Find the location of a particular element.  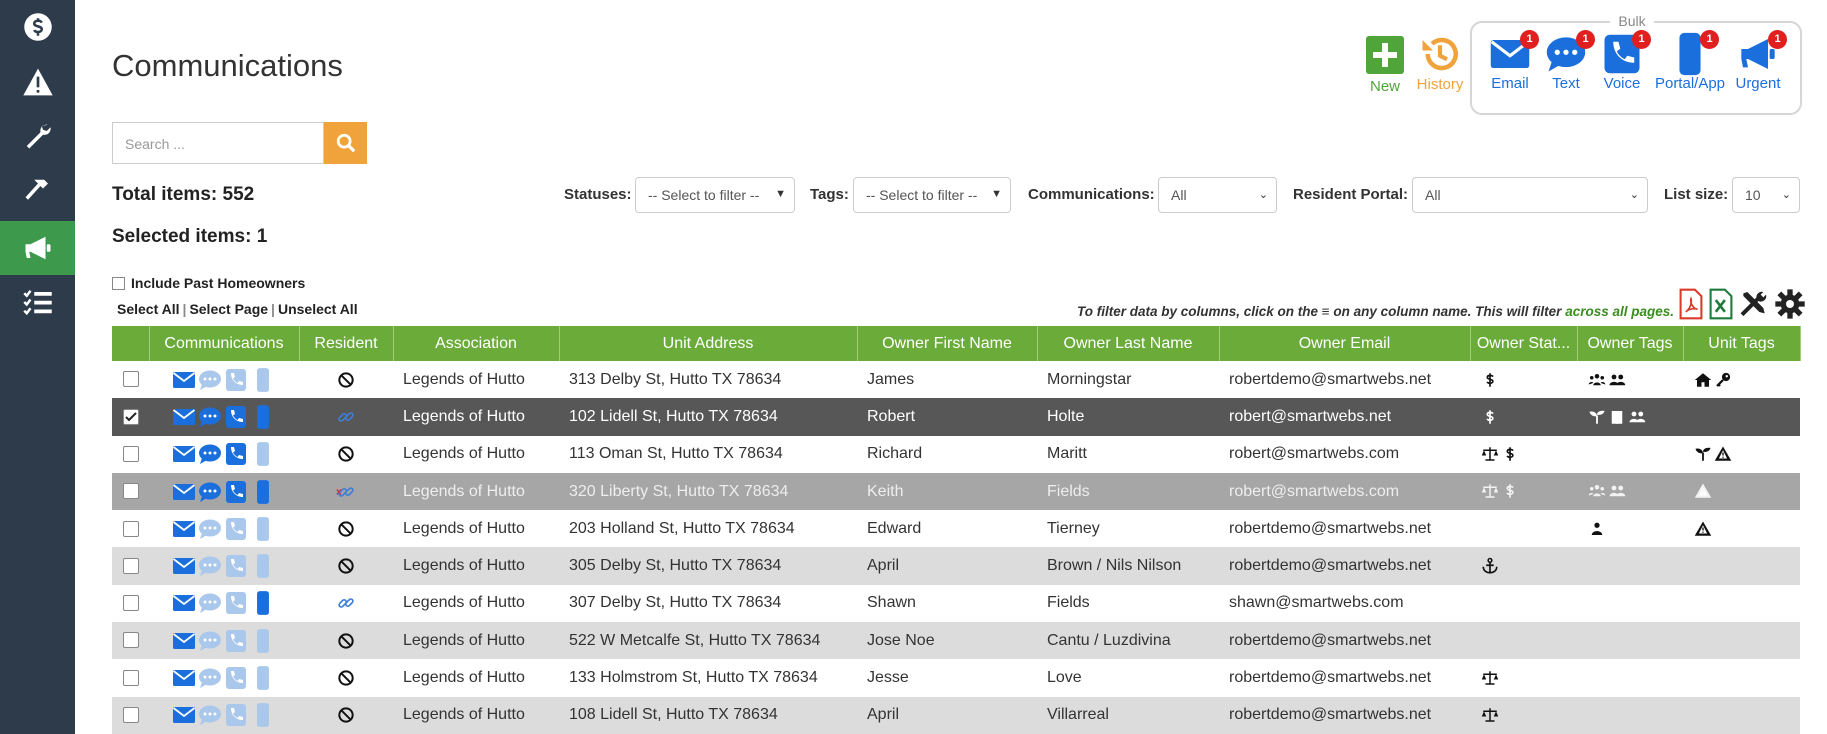

nav-billing is located at coordinates (37, 27).